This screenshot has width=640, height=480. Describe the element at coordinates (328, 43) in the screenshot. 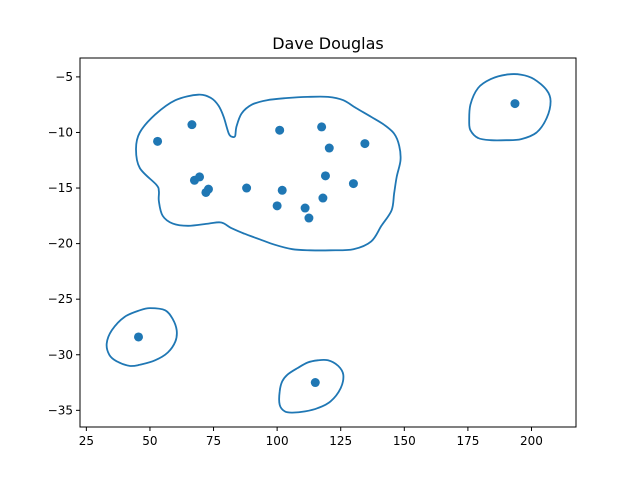

I see `chart-title: Dave Douglas` at that location.